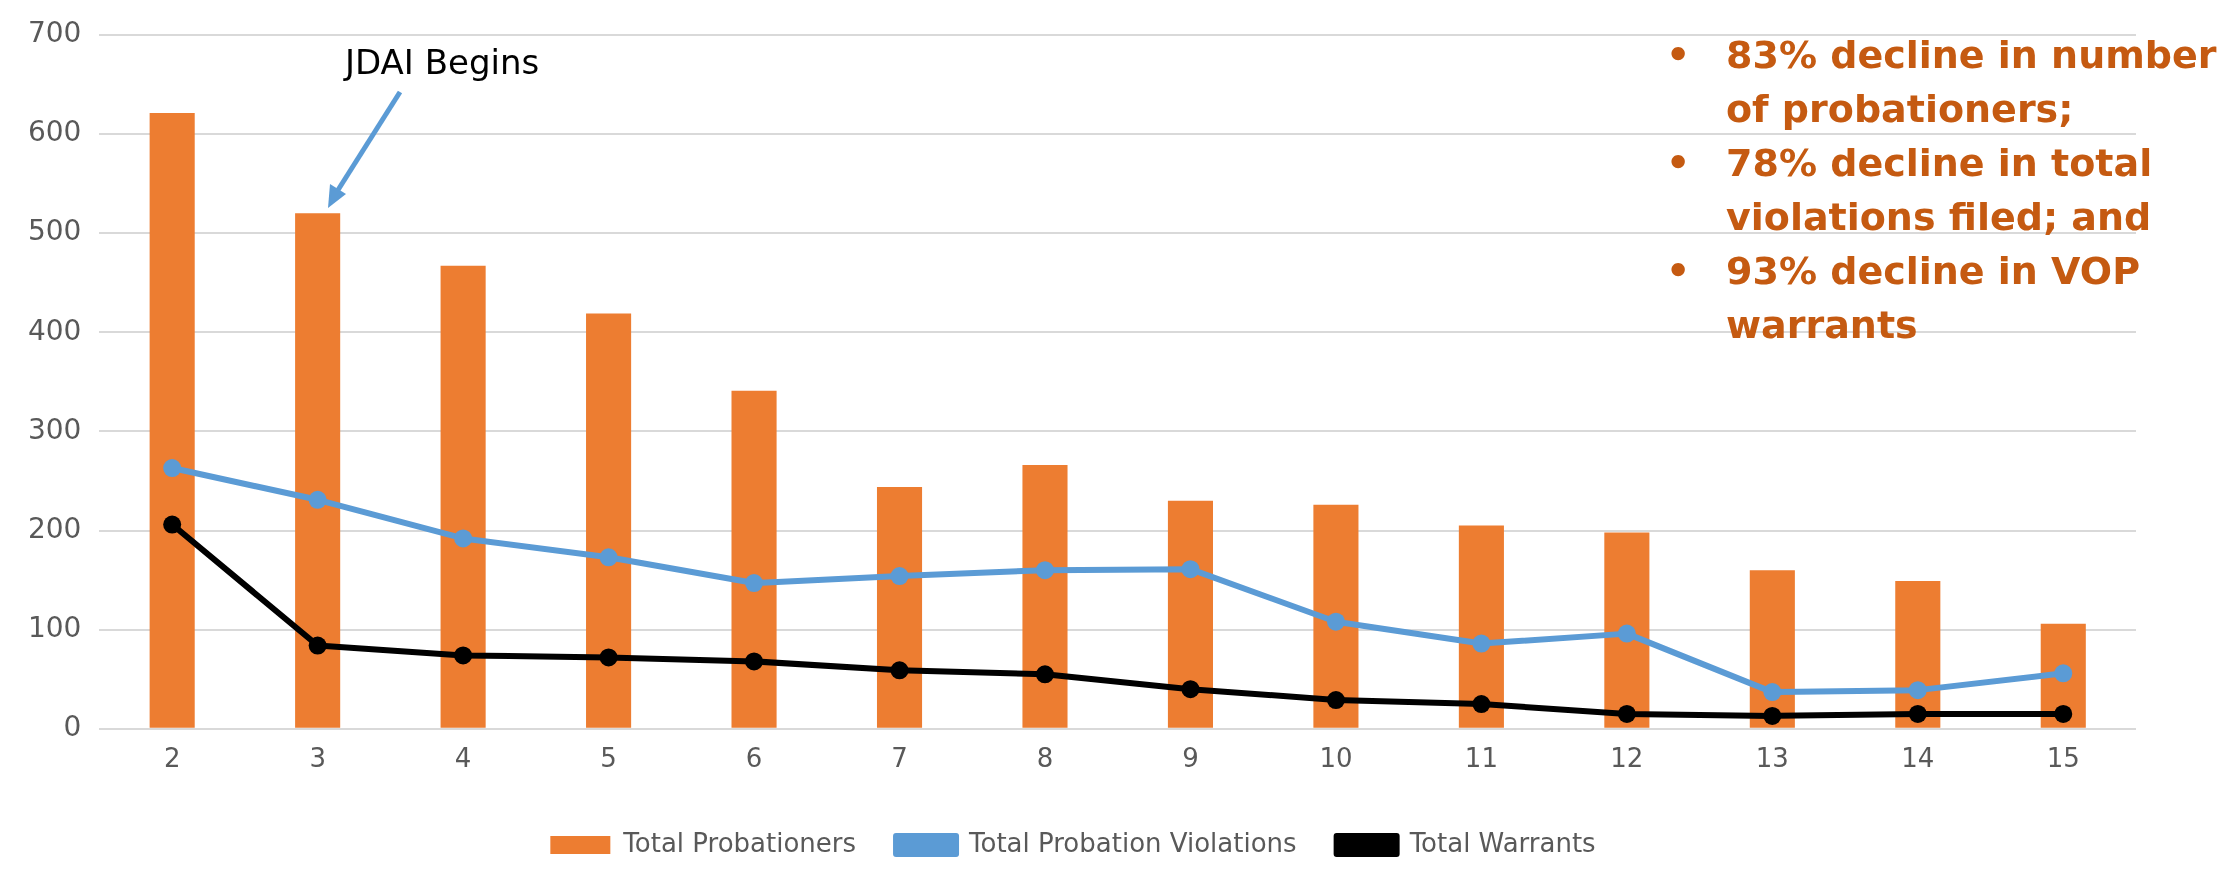 This screenshot has height=872, width=2236. I want to click on x-tick-label: 7, so click(899, 758).